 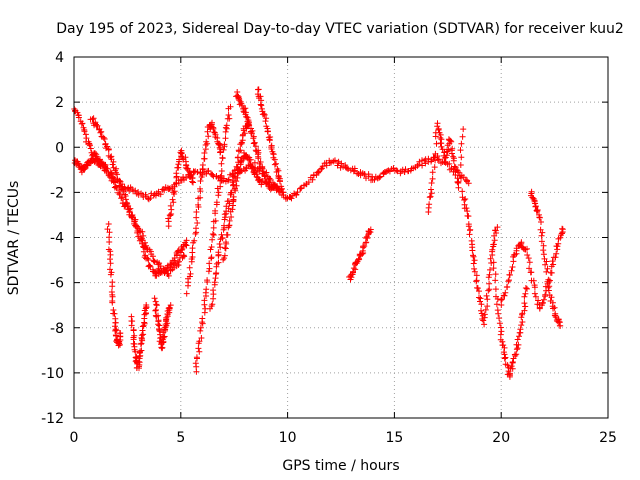 What do you see at coordinates (52, 374) in the screenshot?
I see `y-tick-label: -10` at bounding box center [52, 374].